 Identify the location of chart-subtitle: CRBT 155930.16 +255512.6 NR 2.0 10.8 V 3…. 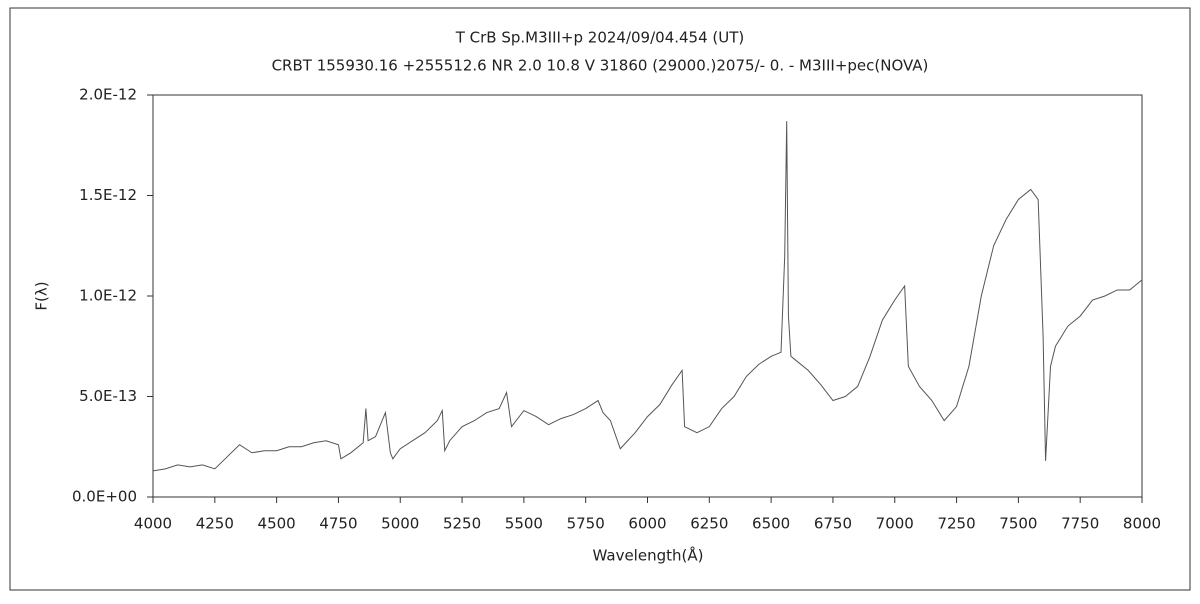
(600, 66).